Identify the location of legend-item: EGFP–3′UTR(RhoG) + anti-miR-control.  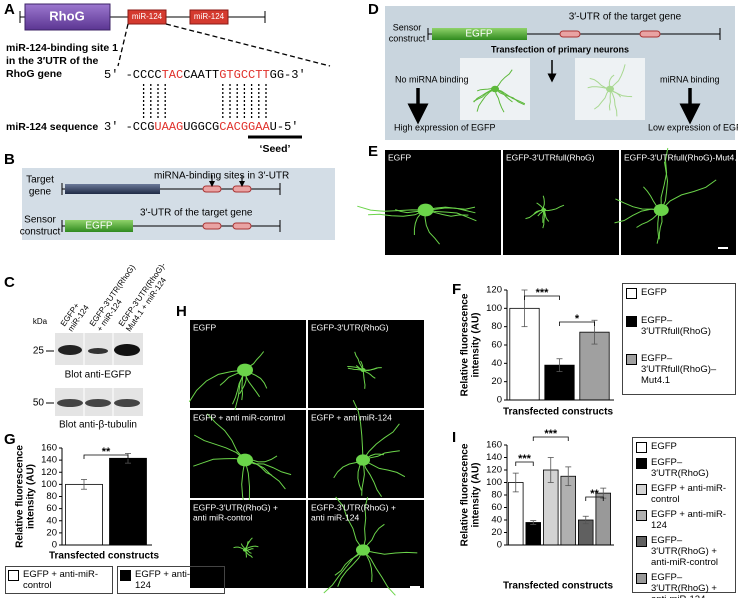
(684, 551).